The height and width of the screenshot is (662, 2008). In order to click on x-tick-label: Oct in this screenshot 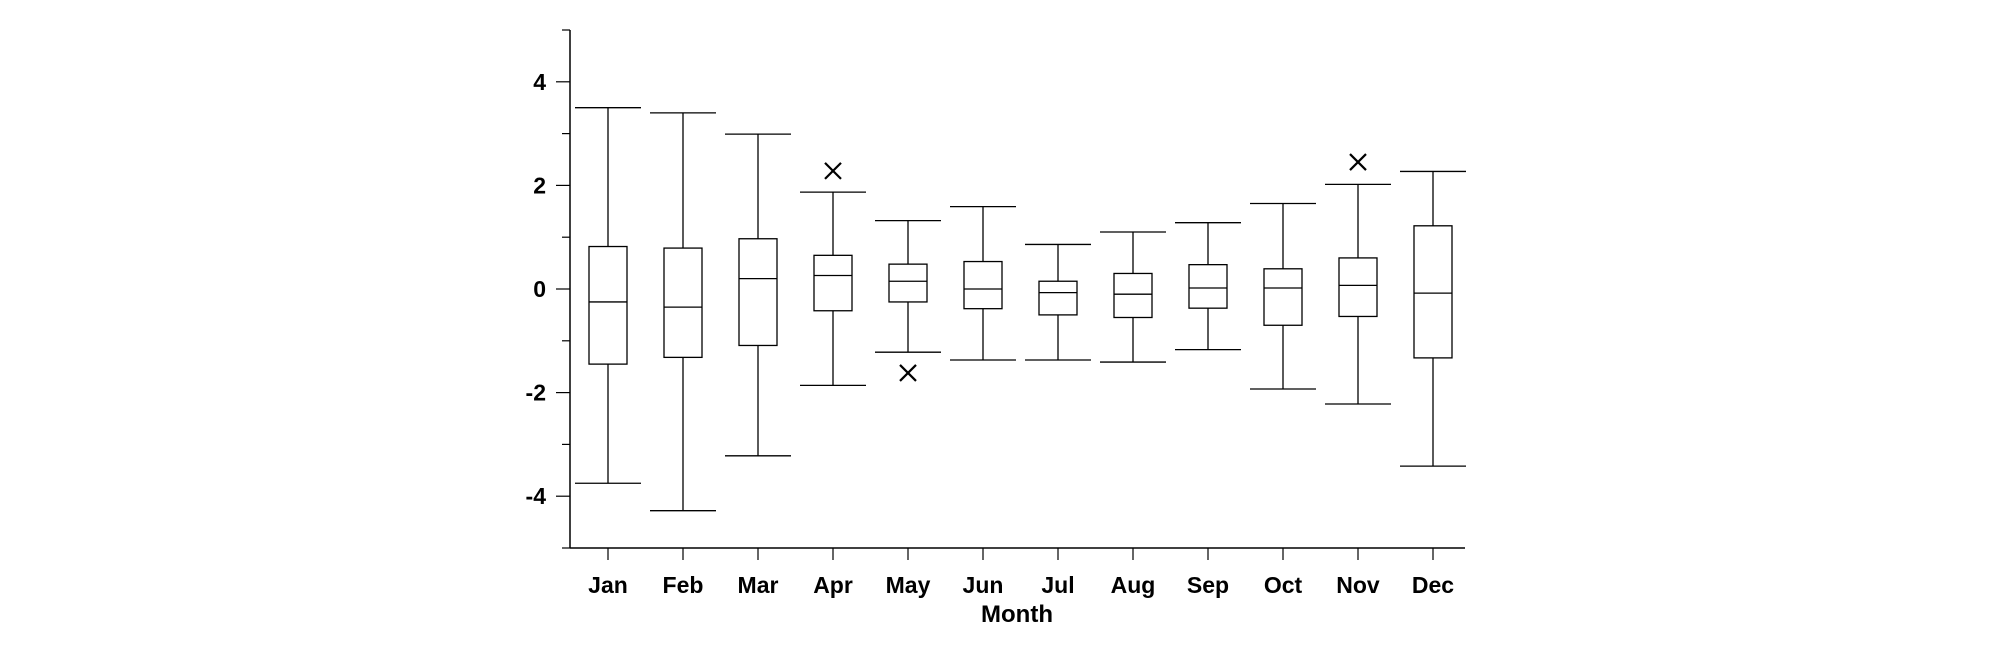, I will do `click(1283, 585)`.